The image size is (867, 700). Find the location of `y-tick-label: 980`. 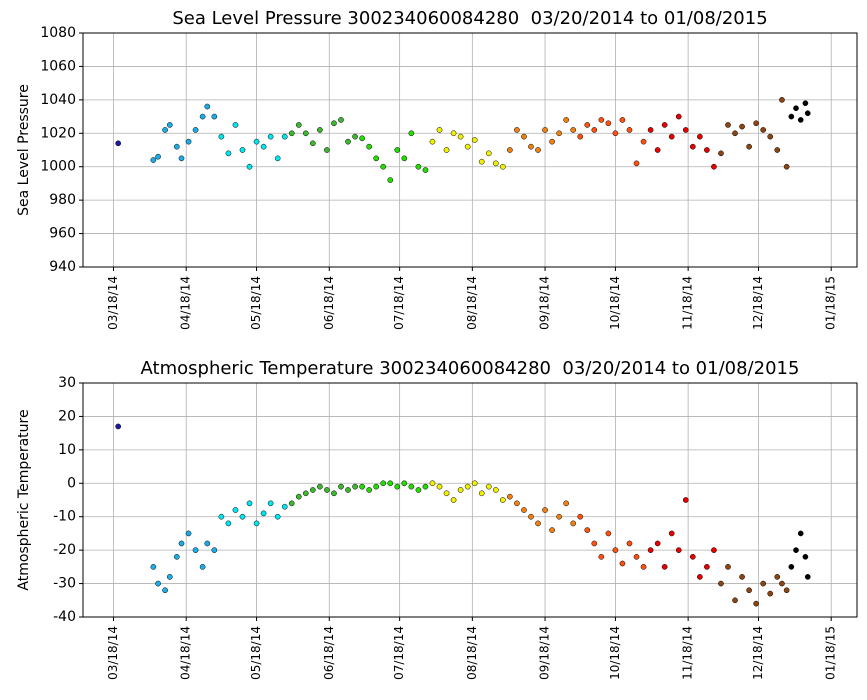

y-tick-label: 980 is located at coordinates (62, 200).